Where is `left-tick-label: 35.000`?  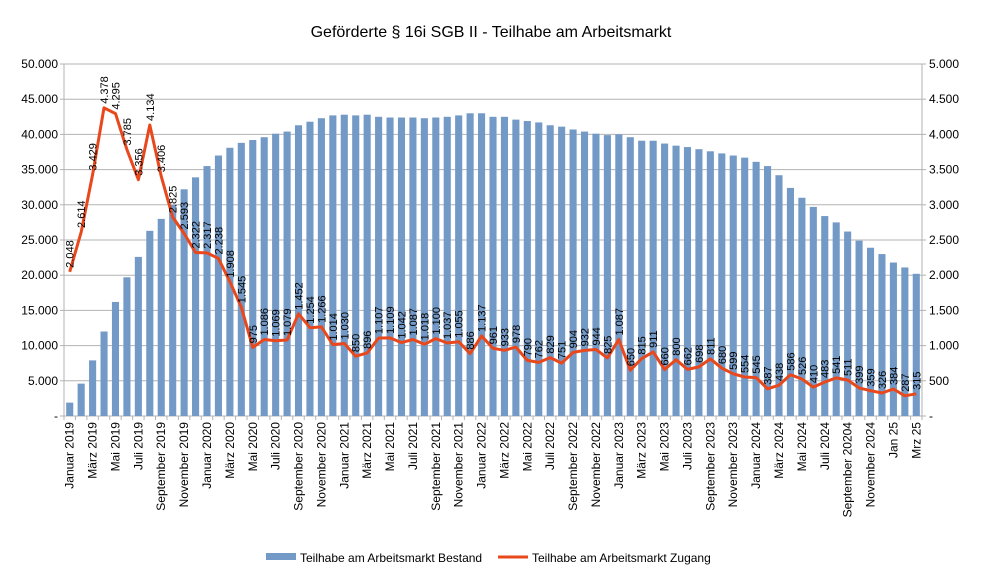 left-tick-label: 35.000 is located at coordinates (39, 170).